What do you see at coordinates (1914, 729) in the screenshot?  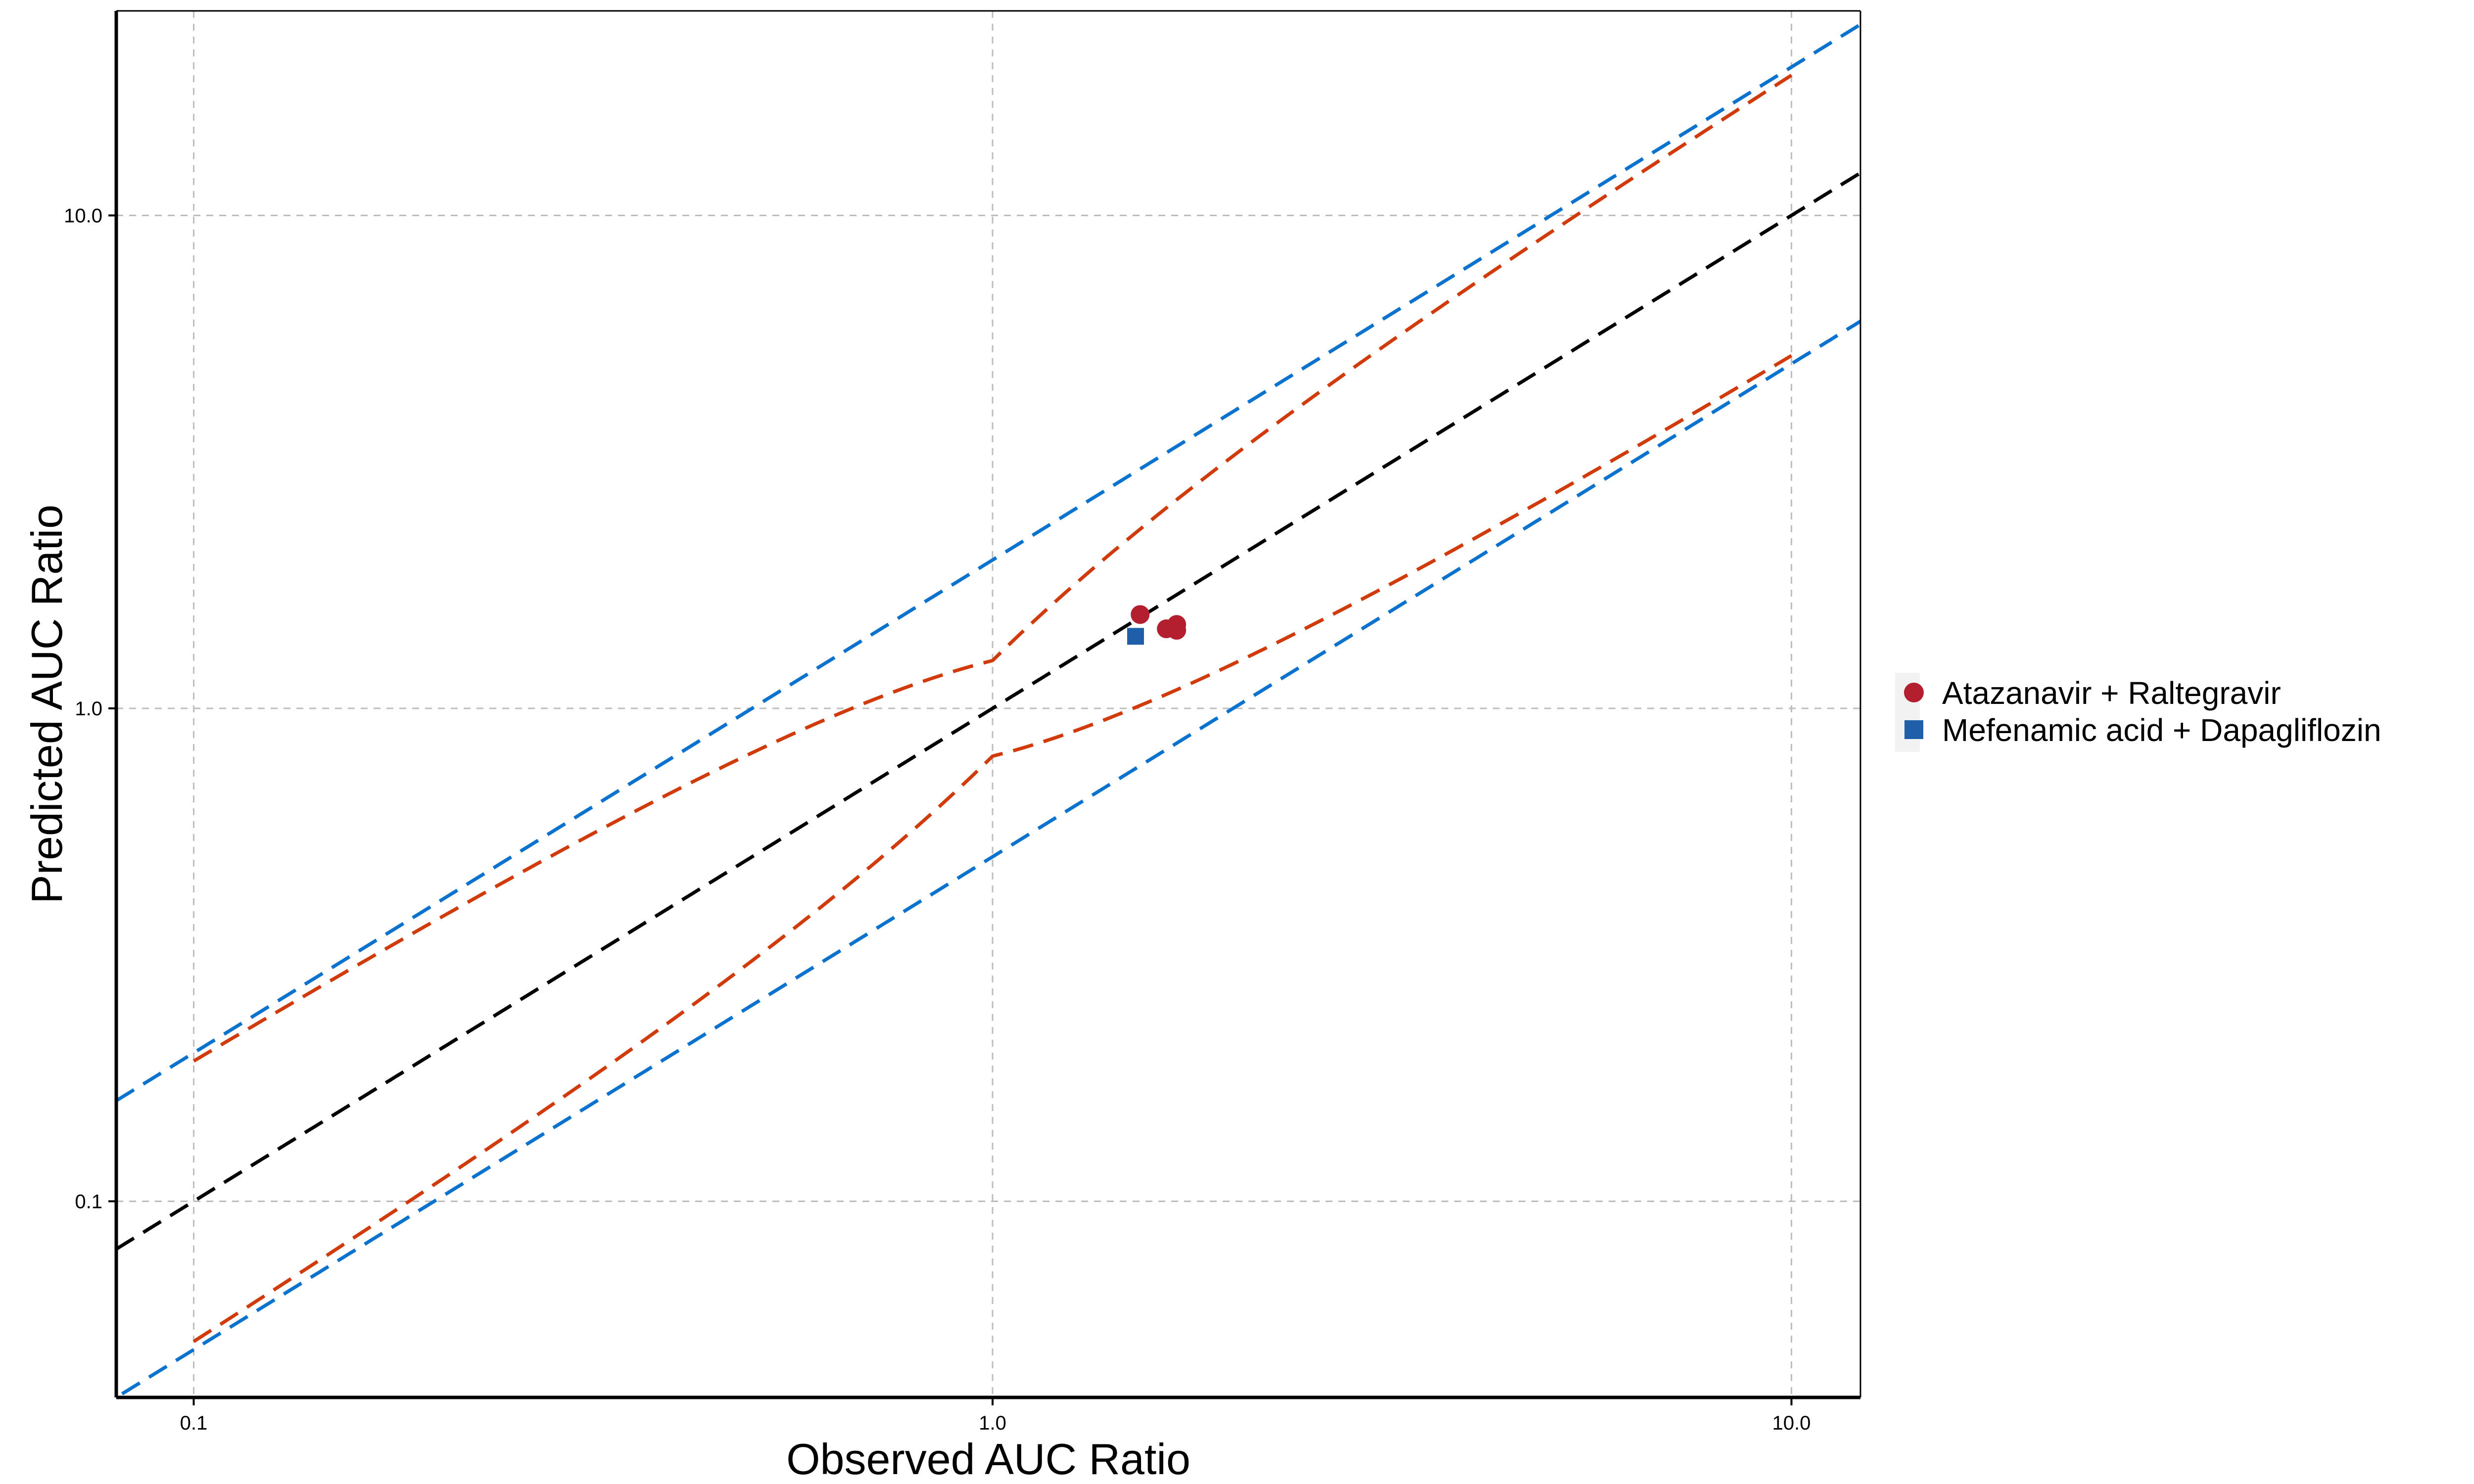 I see `legend-marker-square` at bounding box center [1914, 729].